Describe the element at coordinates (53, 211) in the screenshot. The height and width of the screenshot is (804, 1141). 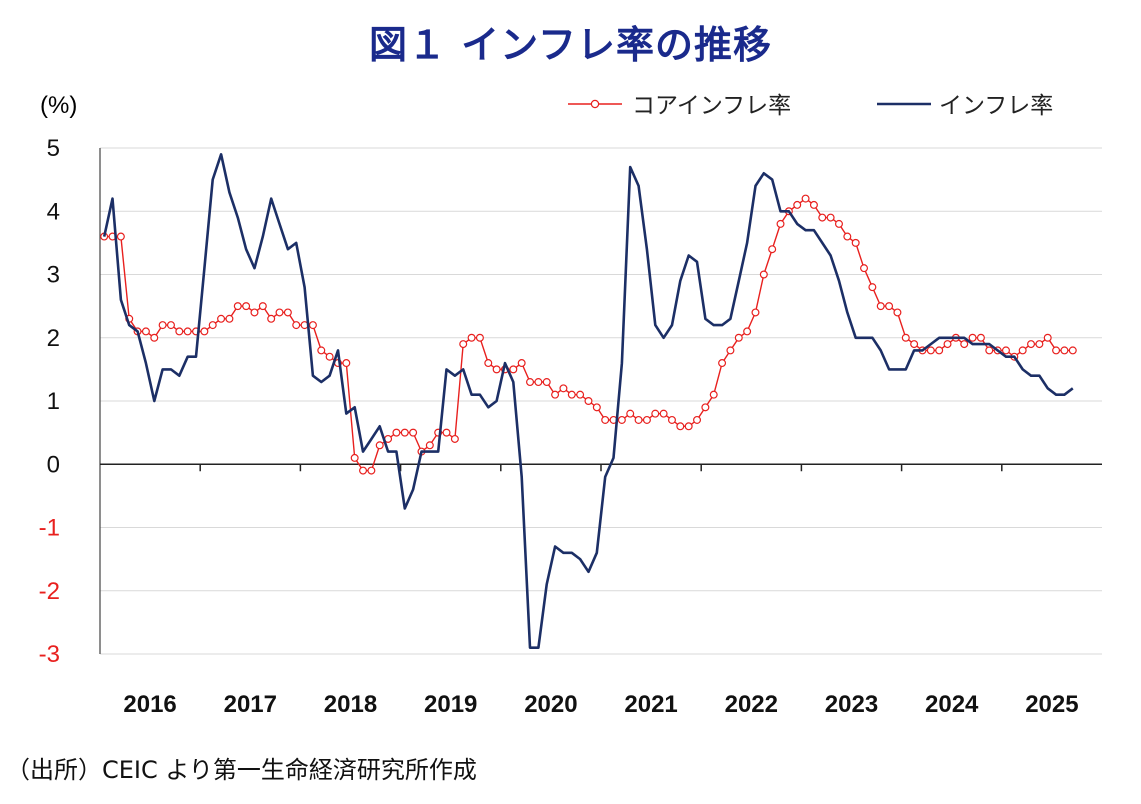
I see `y-tick-label: 4` at that location.